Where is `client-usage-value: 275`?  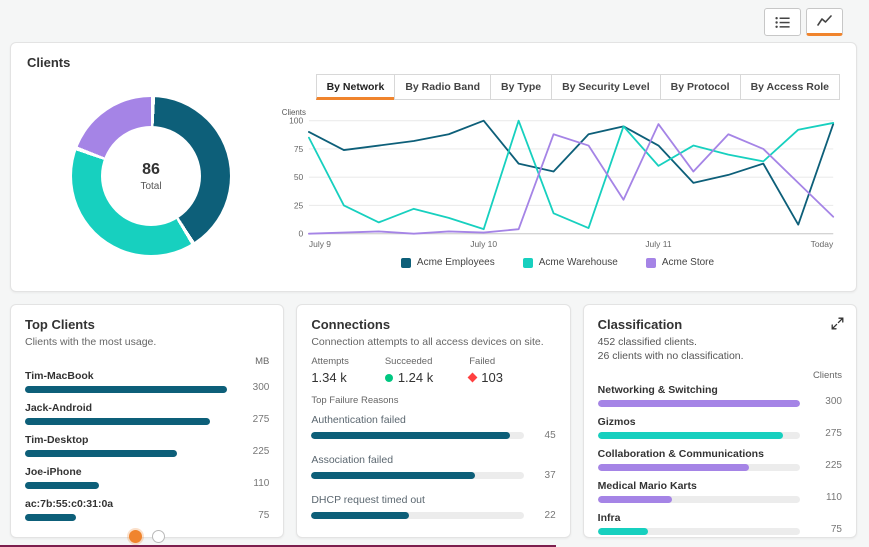
client-usage-value: 275 is located at coordinates (261, 419).